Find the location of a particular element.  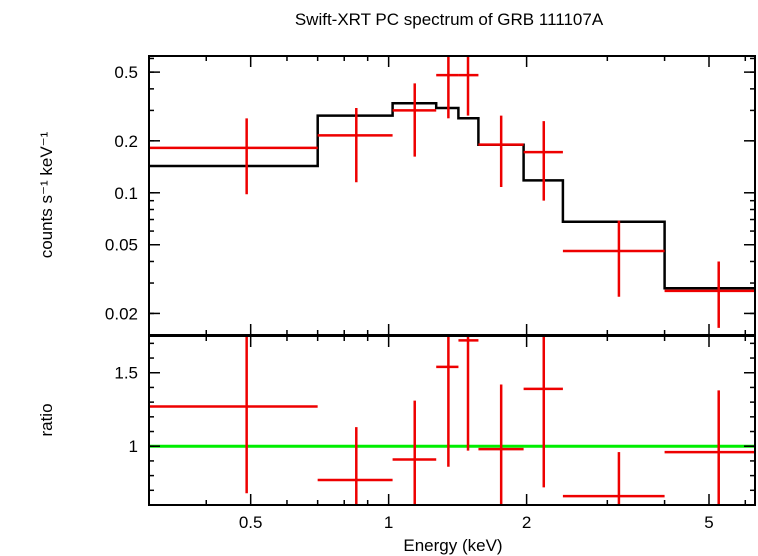

x-axis-label: Energy (keV) is located at coordinates (452, 545).